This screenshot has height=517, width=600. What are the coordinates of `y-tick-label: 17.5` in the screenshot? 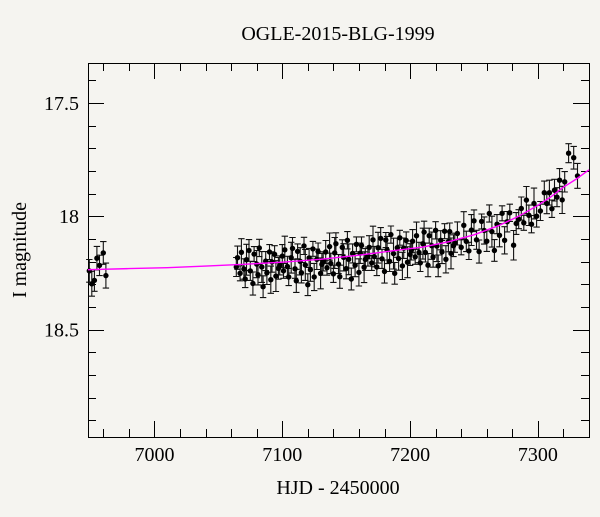 It's located at (61, 104).